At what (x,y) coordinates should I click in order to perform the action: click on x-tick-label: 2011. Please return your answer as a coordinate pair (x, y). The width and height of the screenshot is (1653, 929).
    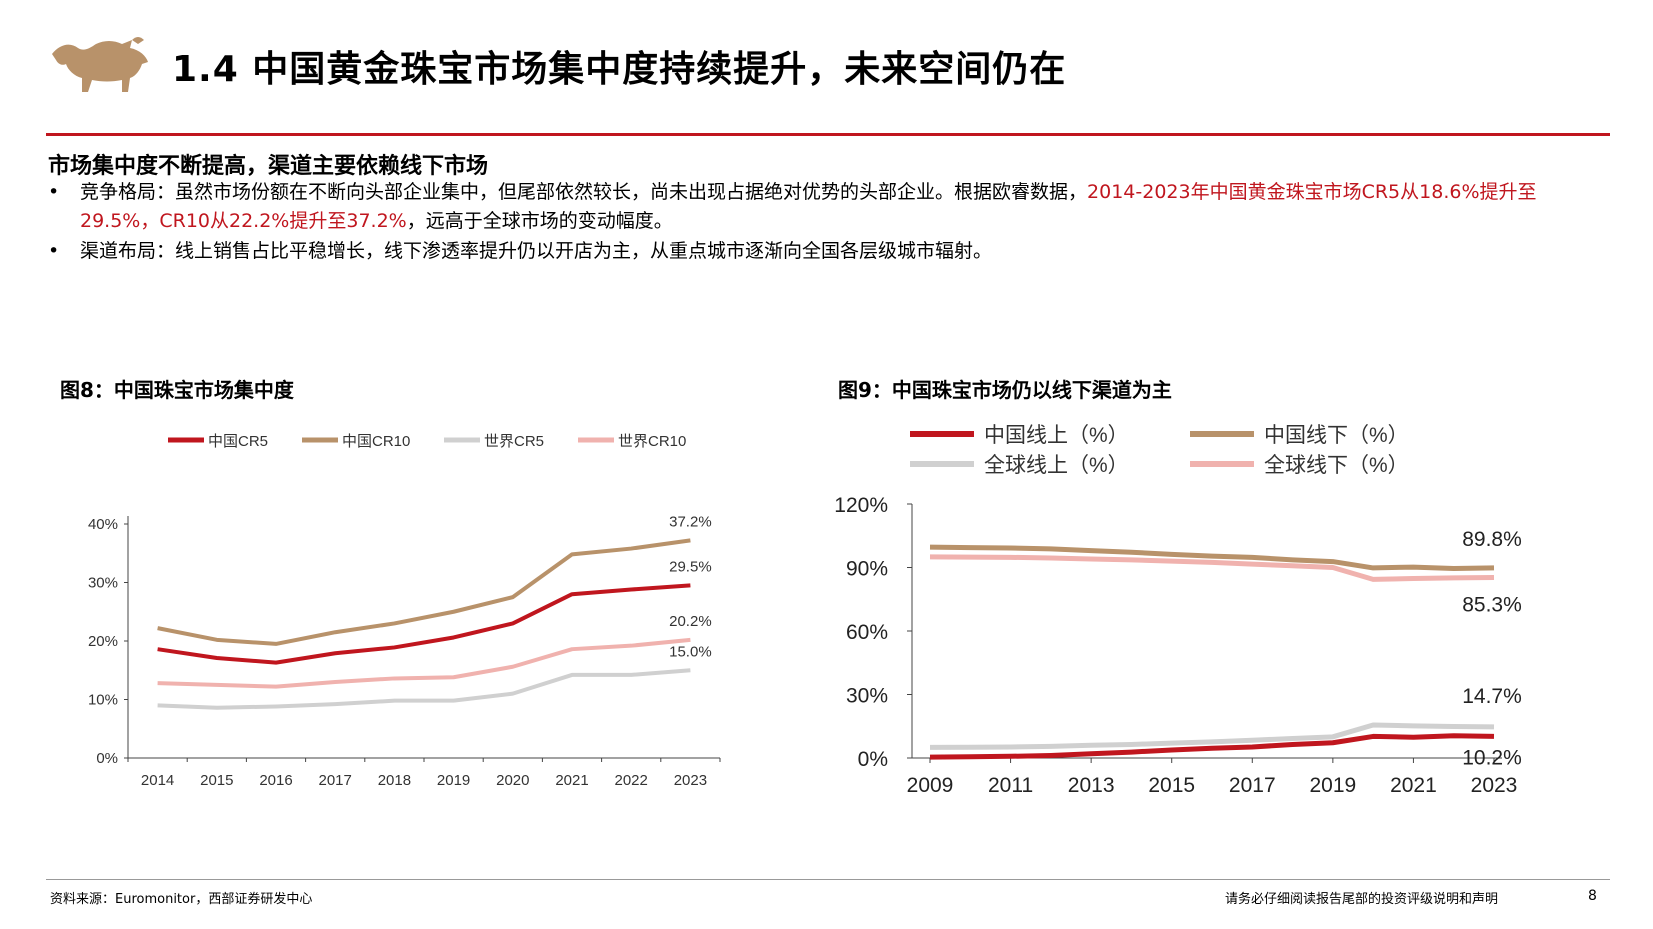
    Looking at the image, I should click on (1010, 785).